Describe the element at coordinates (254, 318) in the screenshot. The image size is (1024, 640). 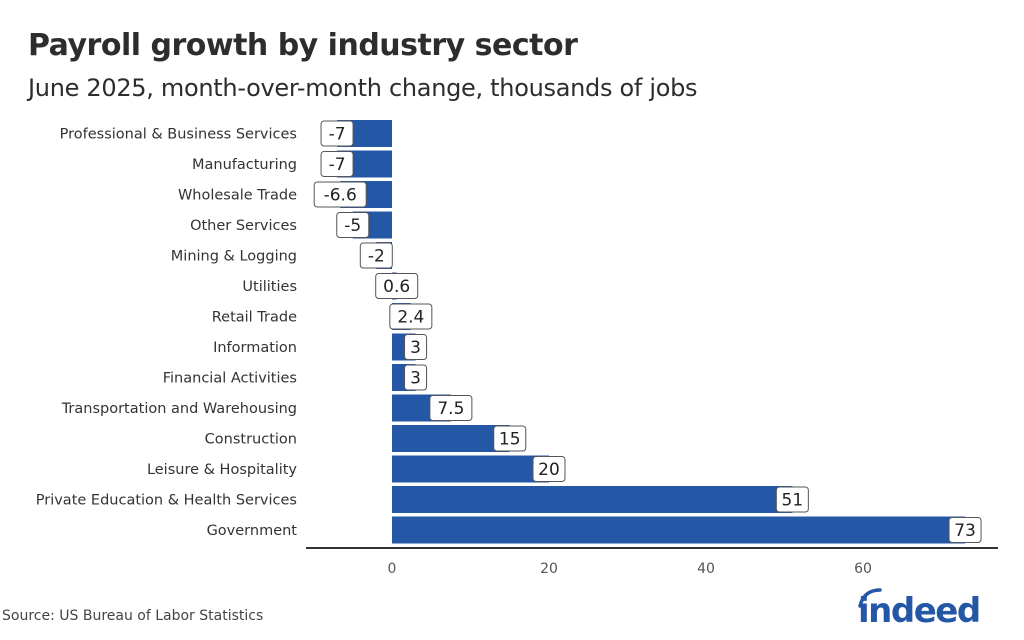
I see `category-label: Retail Trade` at that location.